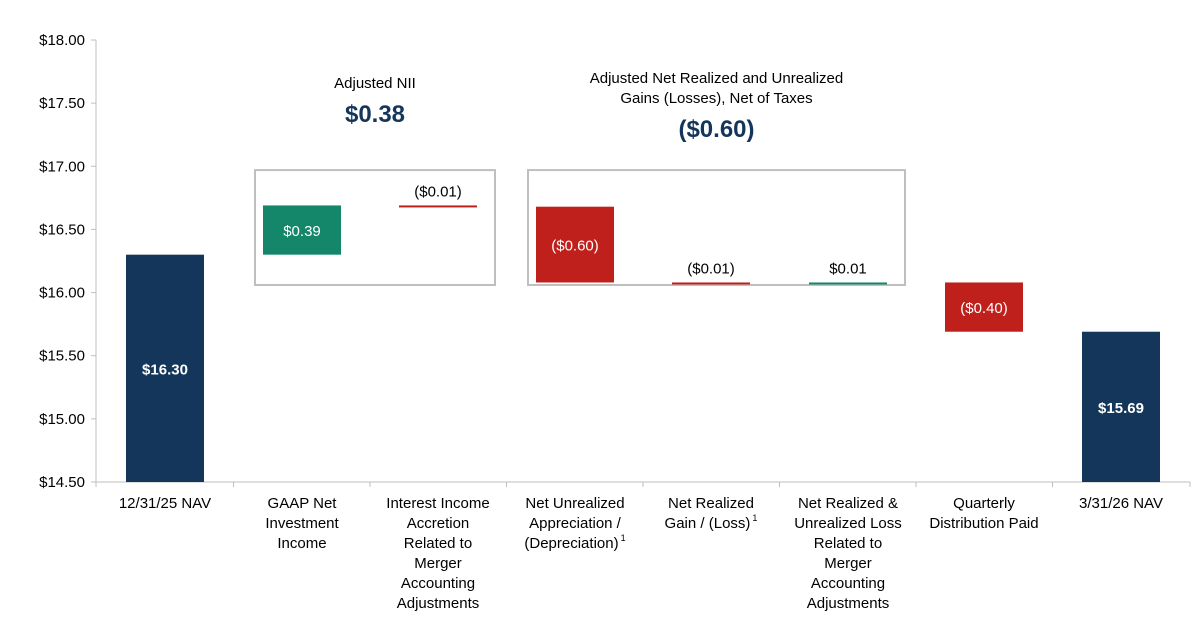  What do you see at coordinates (848, 268) in the screenshot?
I see `data-label: $0.01` at bounding box center [848, 268].